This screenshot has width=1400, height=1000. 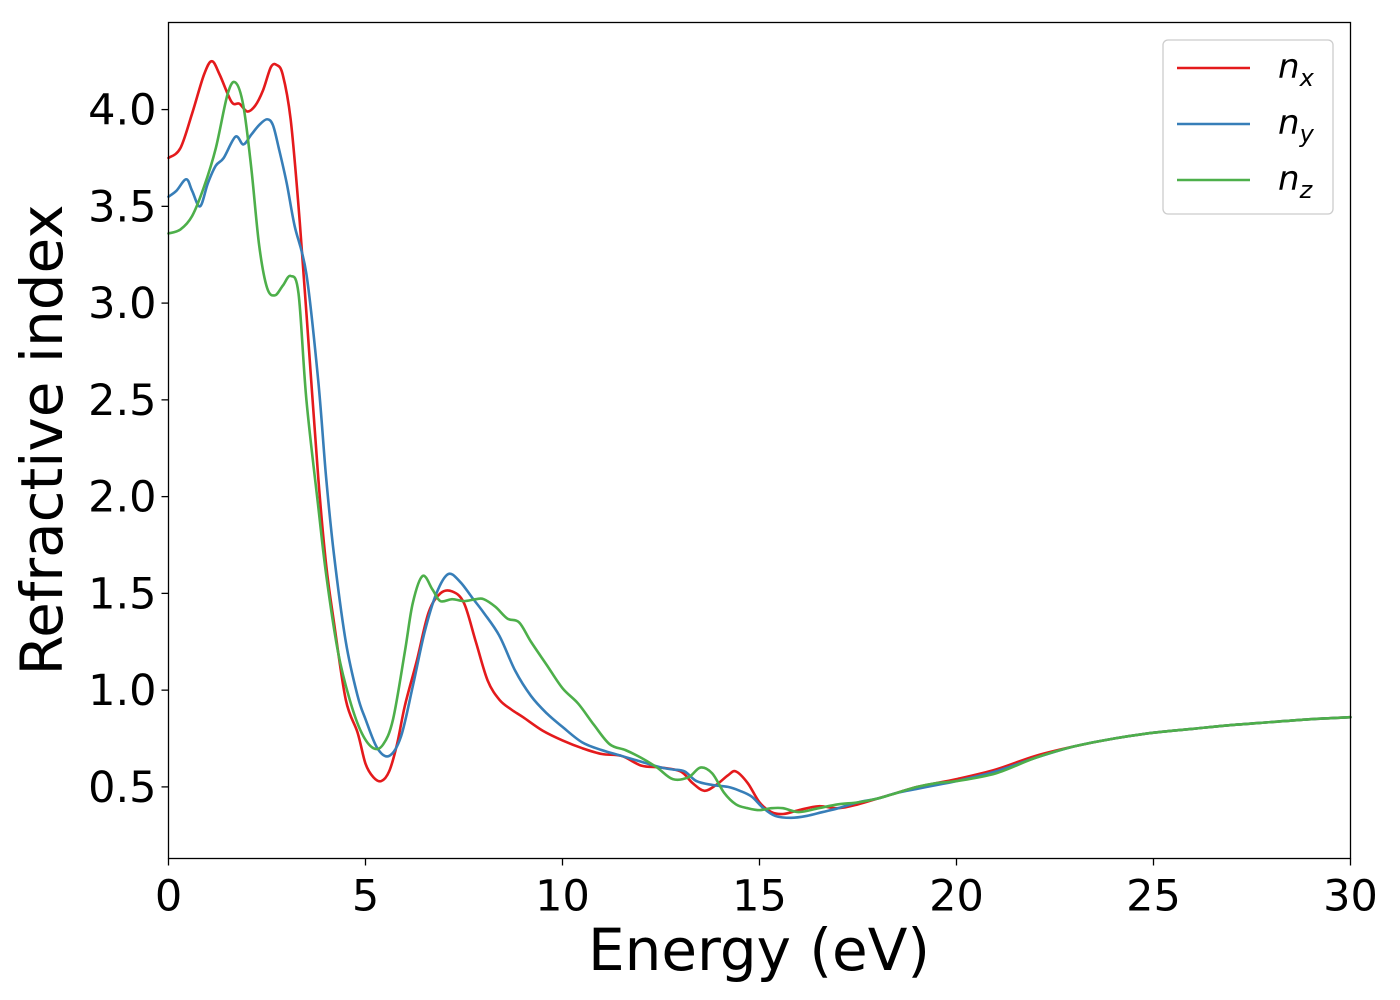 What do you see at coordinates (122, 594) in the screenshot?
I see `y-tick-label: 1.5` at bounding box center [122, 594].